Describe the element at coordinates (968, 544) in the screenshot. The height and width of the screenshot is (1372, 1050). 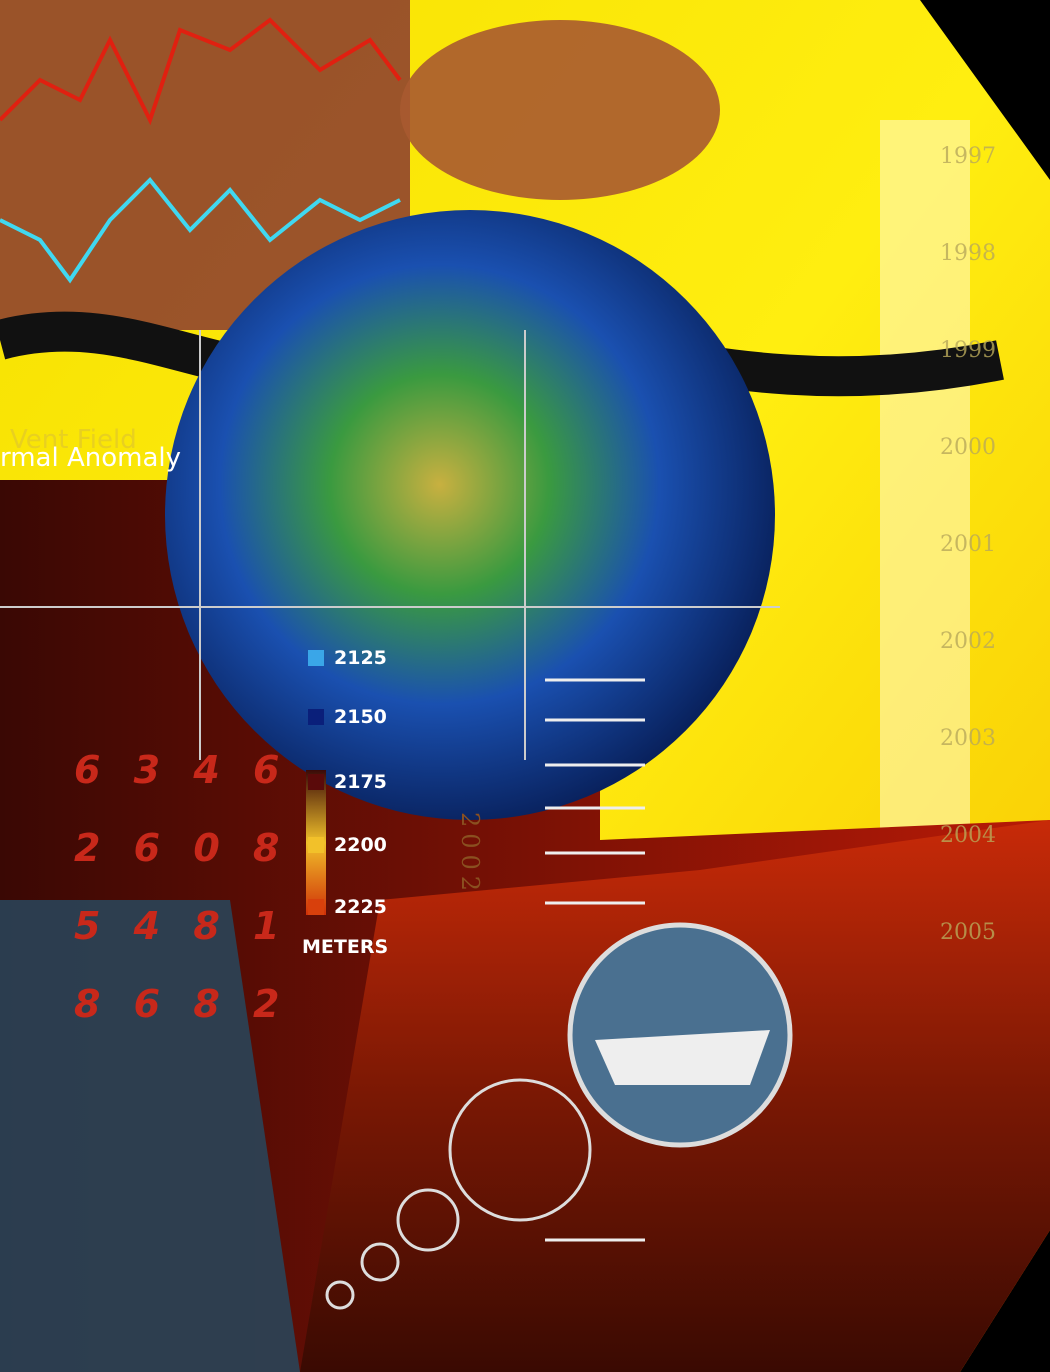
I see `year-label: 2001` at that location.